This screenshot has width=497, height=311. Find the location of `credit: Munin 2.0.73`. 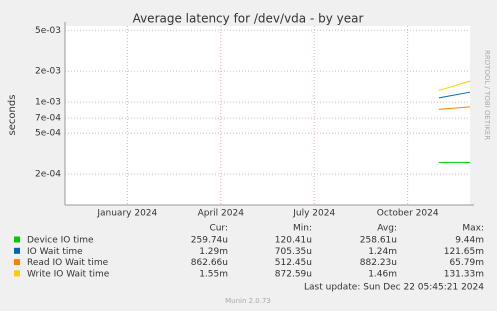

credit: Munin 2.0.73 is located at coordinates (248, 301).